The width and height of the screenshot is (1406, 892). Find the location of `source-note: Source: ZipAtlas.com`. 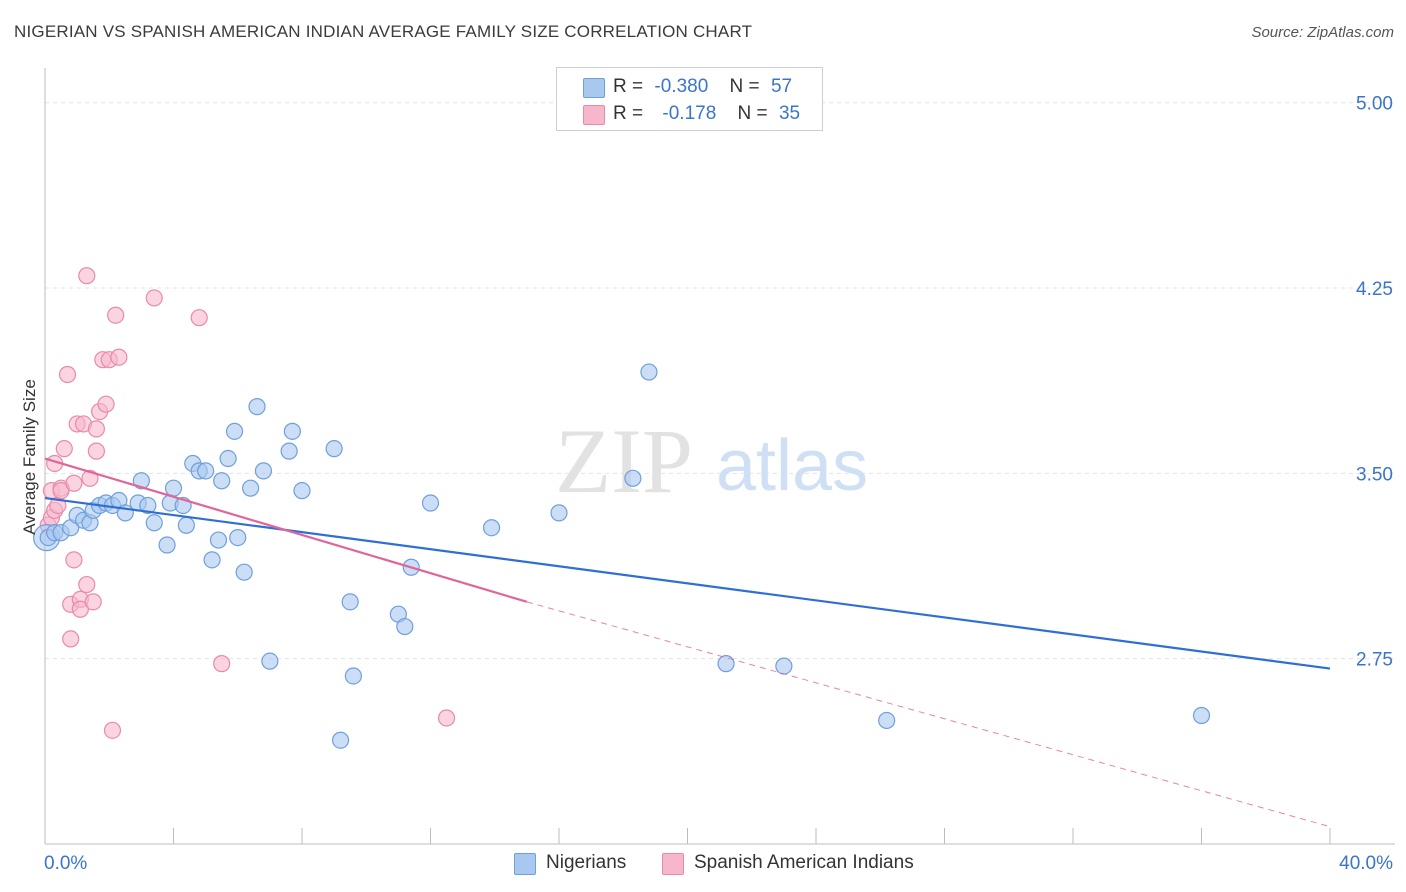

source-note: Source: ZipAtlas.com is located at coordinates (1322, 32).